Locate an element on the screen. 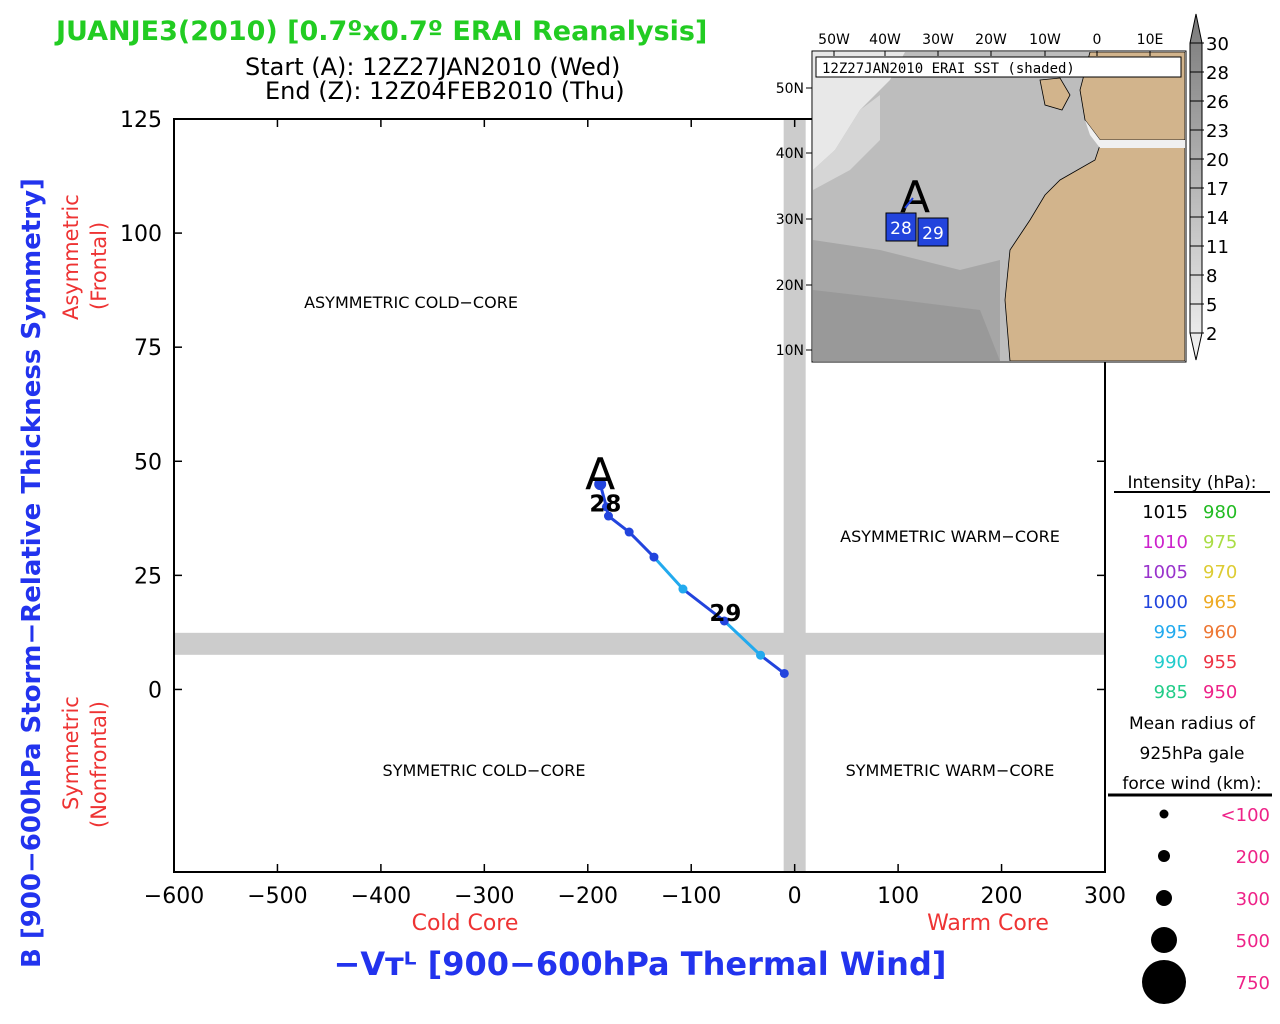  quadrant-asymmetric-warm-core: ASYMMETRIC WARM−CORE is located at coordinates (950, 536).